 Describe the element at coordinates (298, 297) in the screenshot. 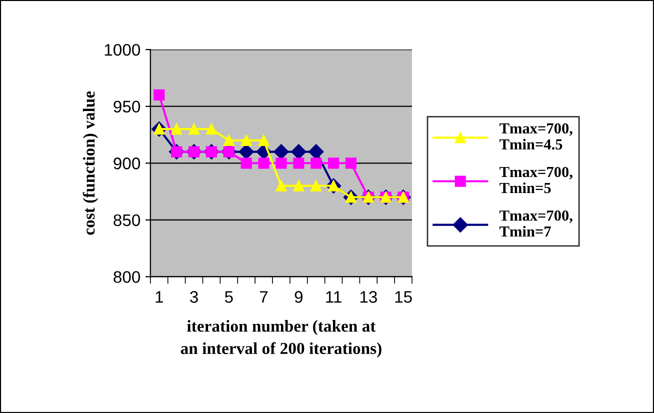

I see `x-tick-label: 9` at that location.